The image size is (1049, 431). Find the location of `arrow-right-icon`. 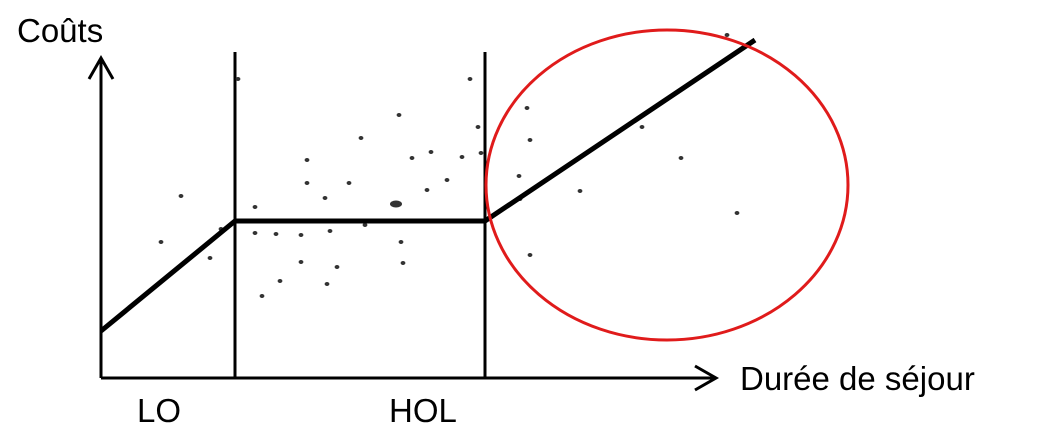

arrow-right-icon is located at coordinates (707, 378).